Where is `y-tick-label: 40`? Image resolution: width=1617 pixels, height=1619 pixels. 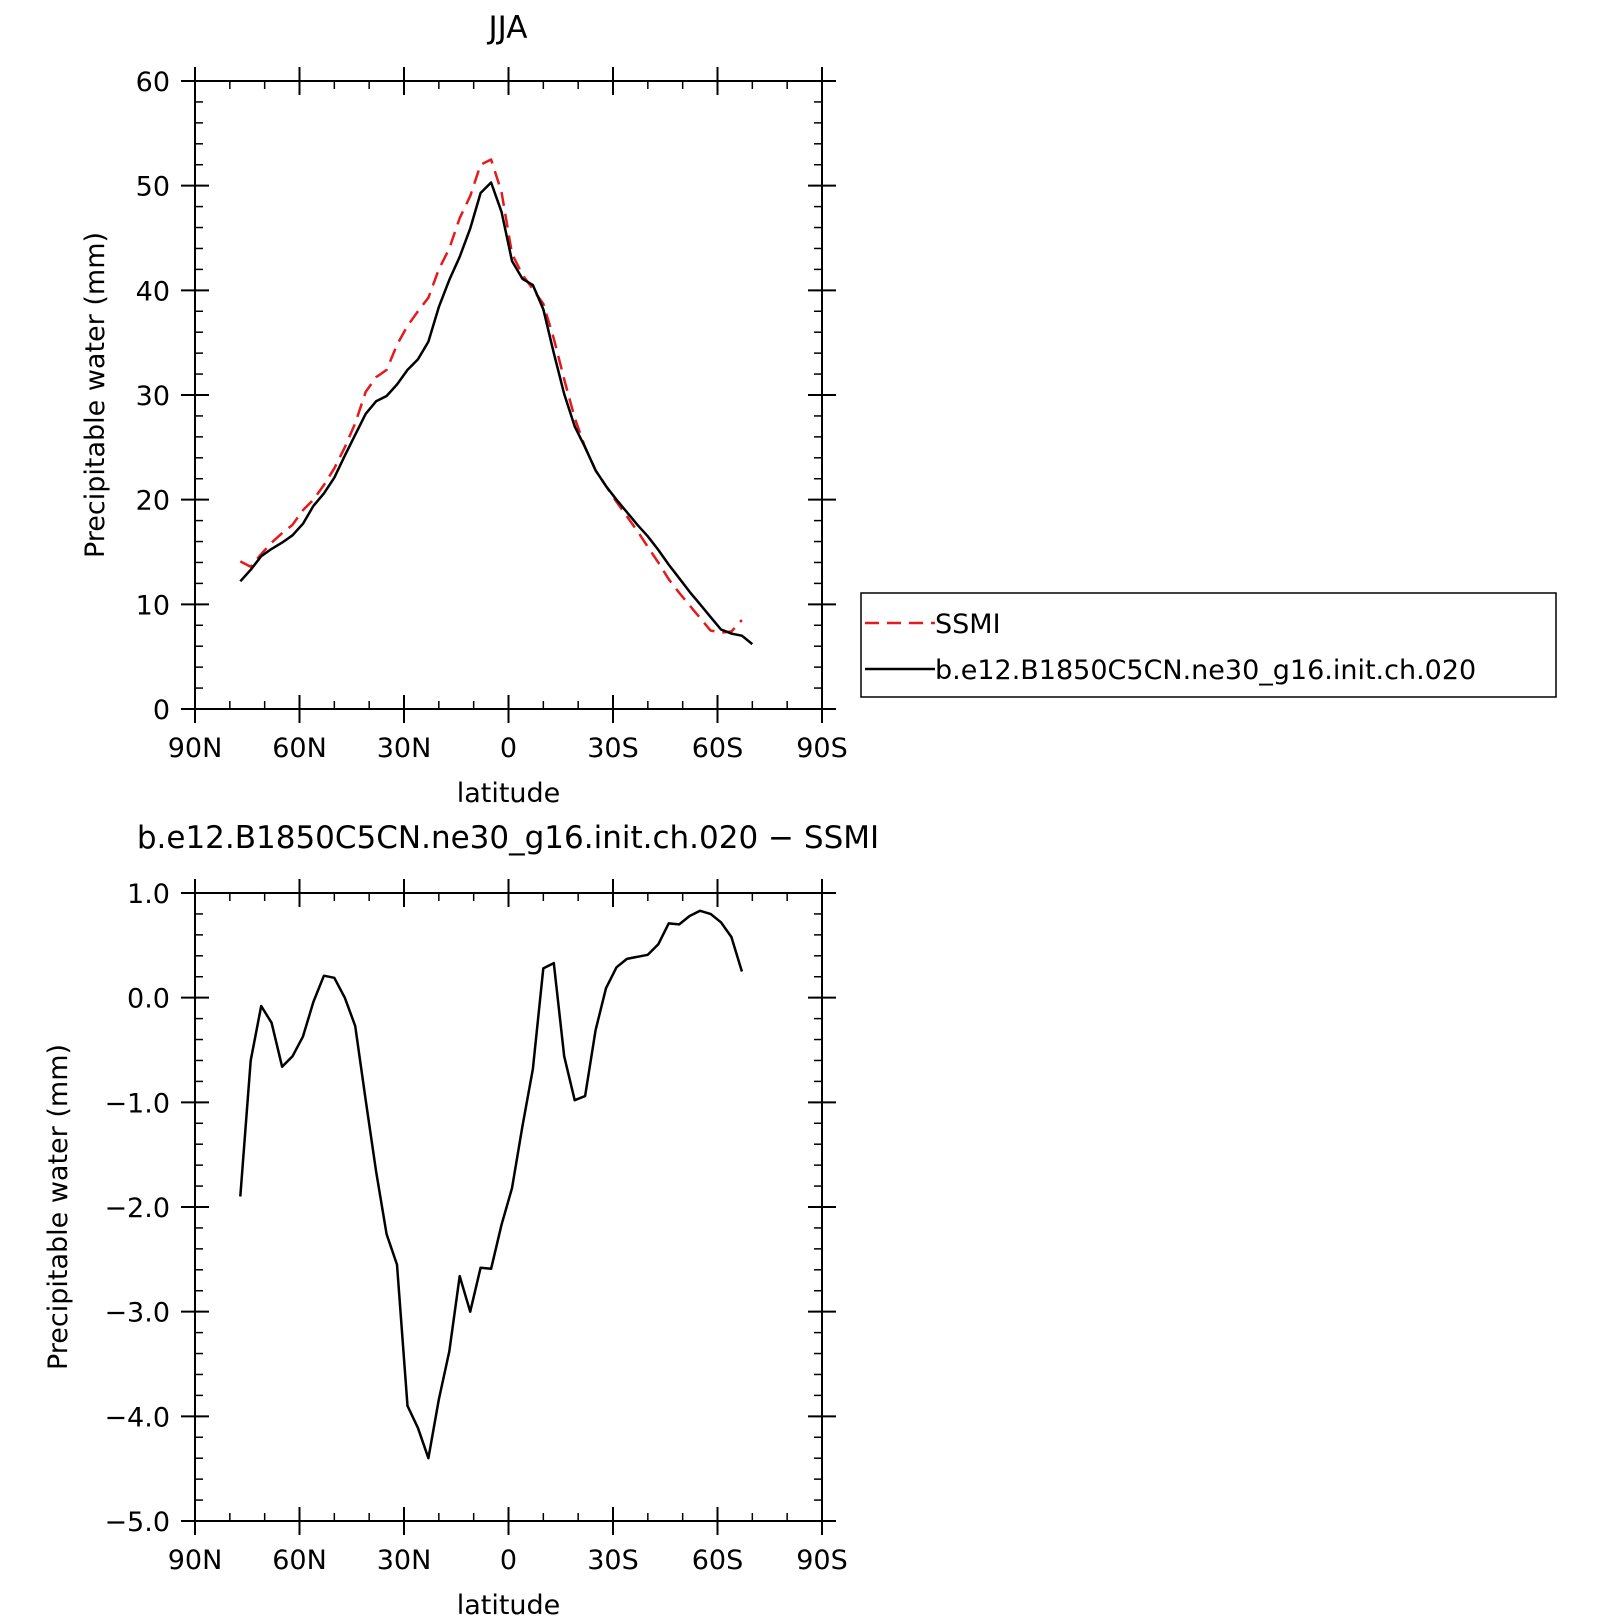 y-tick-label: 40 is located at coordinates (153, 291).